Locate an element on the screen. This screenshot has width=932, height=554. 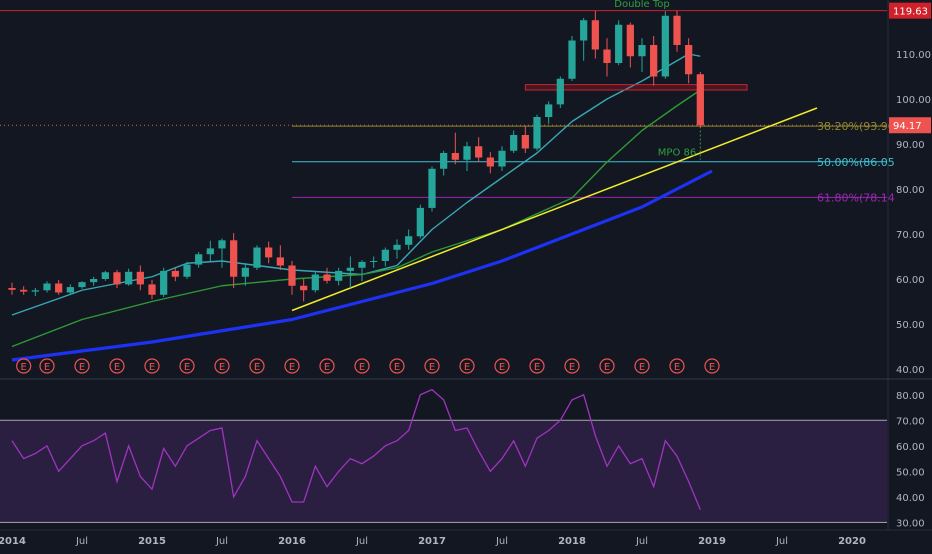
rsi-tick-label-3: 60.00 is located at coordinates (910, 447).